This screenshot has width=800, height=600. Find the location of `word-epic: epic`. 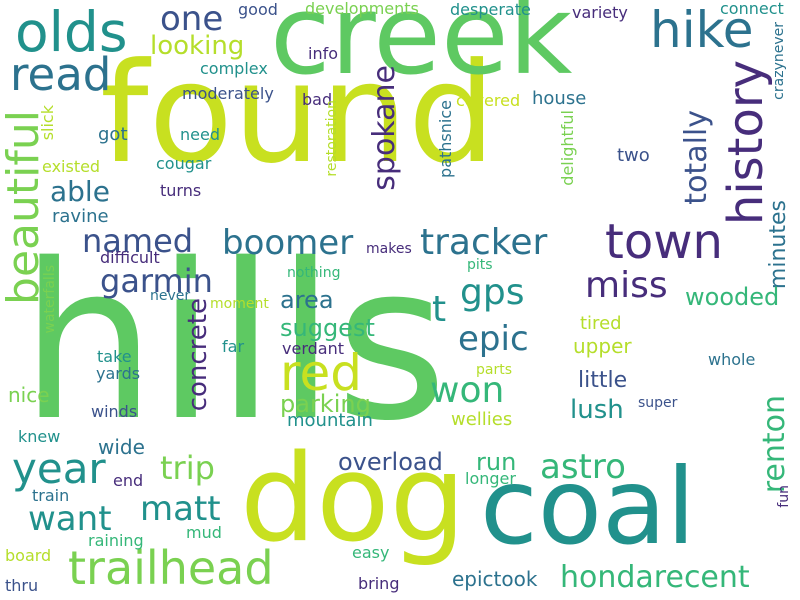

word-epic: epic is located at coordinates (493, 339).